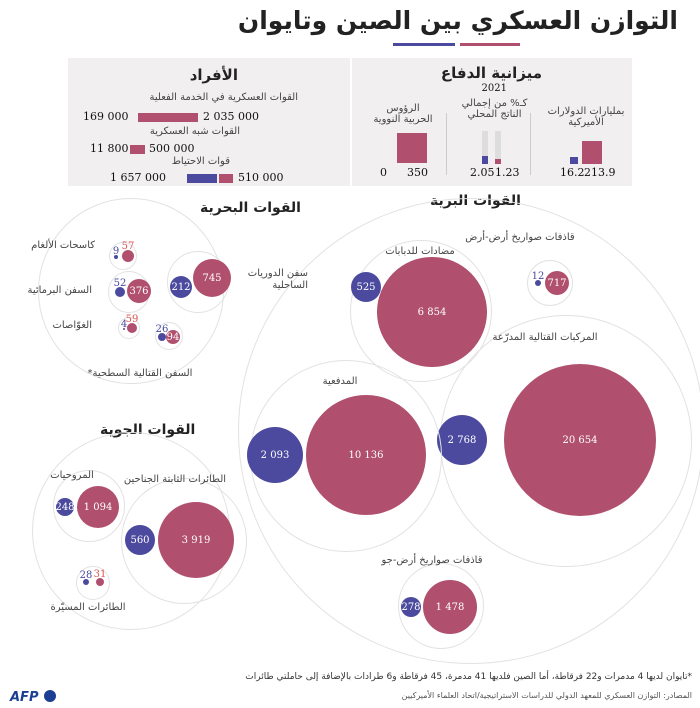  Describe the element at coordinates (106, 116) in the screenshot. I see `active-taiwan: 169 000` at that location.